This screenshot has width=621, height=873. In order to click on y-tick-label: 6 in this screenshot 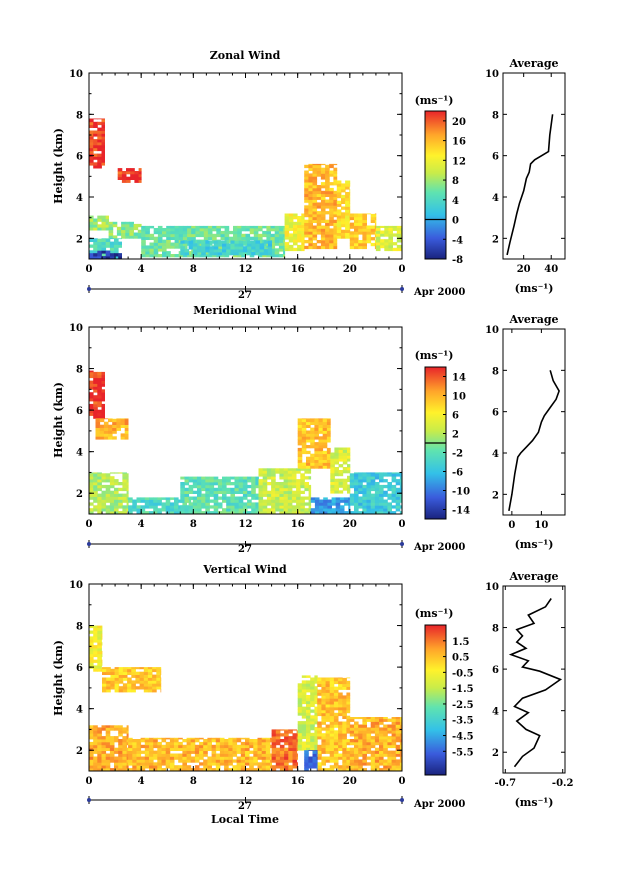, I will do `click(79, 668)`.